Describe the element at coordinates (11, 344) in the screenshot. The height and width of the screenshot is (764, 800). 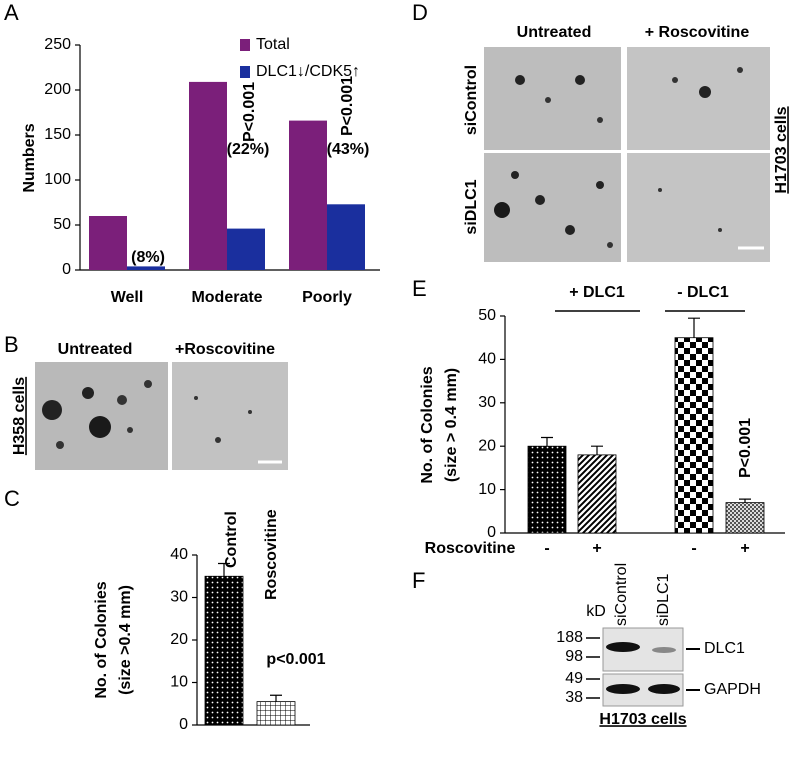
I see `panel-label: B` at that location.